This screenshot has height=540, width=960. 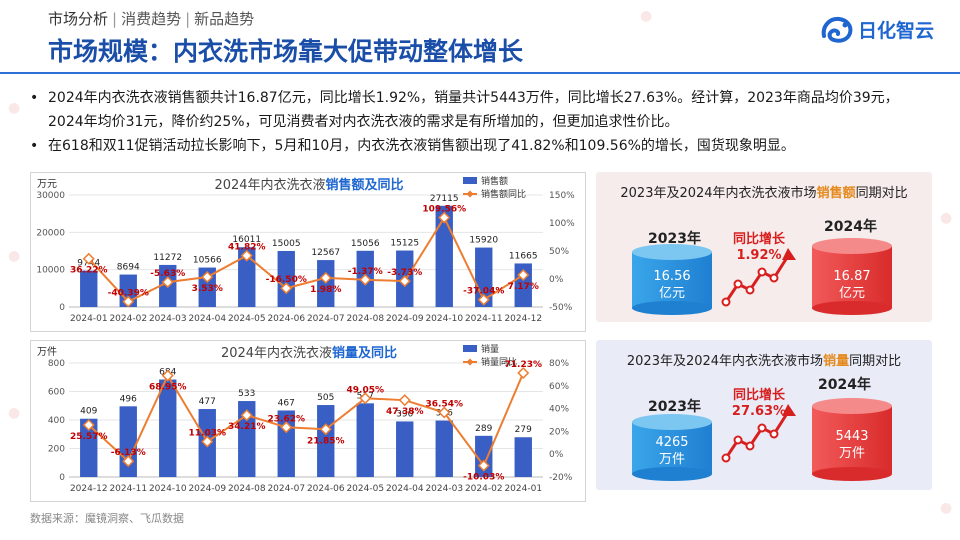 What do you see at coordinates (50, 196) in the screenshot?
I see `y-tick-label: 30000` at bounding box center [50, 196].